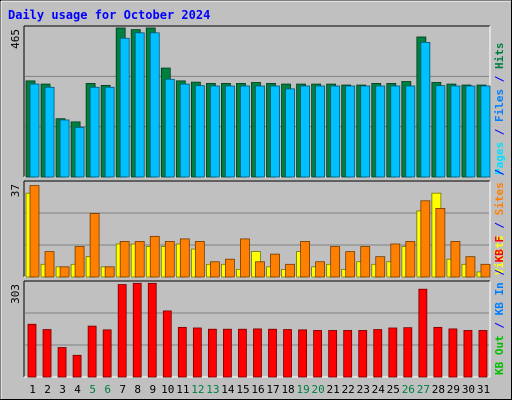 This screenshot has width=512, height=405. Describe the element at coordinates (212, 389) in the screenshot. I see `x-tick-label: 13` at that location.